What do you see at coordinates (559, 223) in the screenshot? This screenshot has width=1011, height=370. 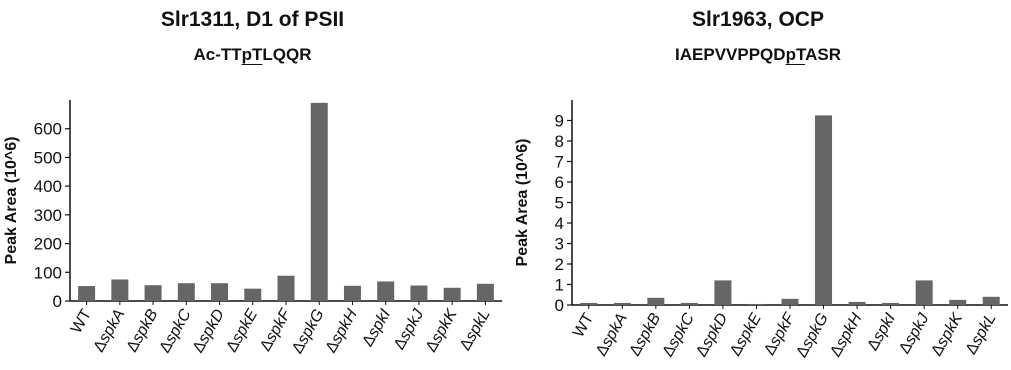 I see `y-tick-label: 4` at bounding box center [559, 223].